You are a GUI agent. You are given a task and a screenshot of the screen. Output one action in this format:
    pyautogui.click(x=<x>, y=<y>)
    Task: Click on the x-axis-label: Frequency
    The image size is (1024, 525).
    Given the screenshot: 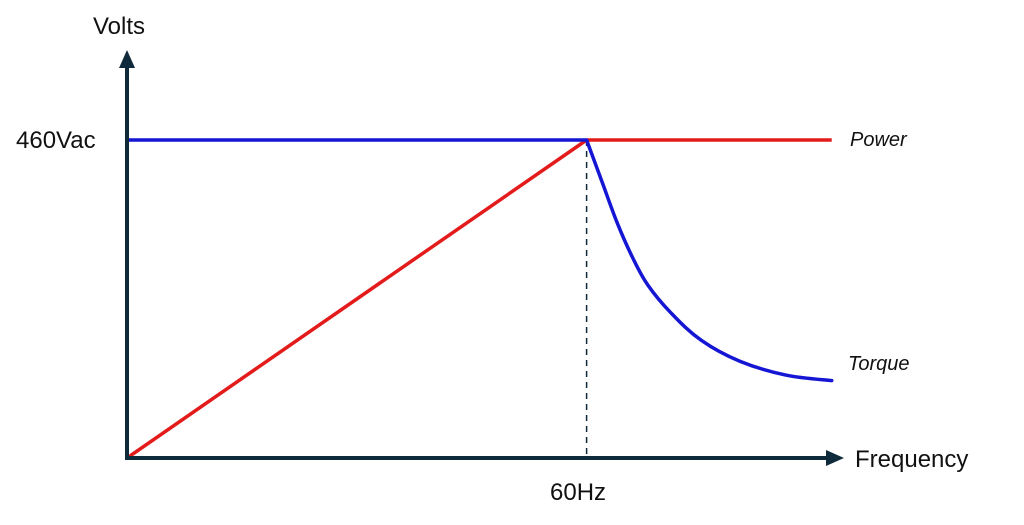 What is the action you would take?
    pyautogui.click(x=911, y=459)
    